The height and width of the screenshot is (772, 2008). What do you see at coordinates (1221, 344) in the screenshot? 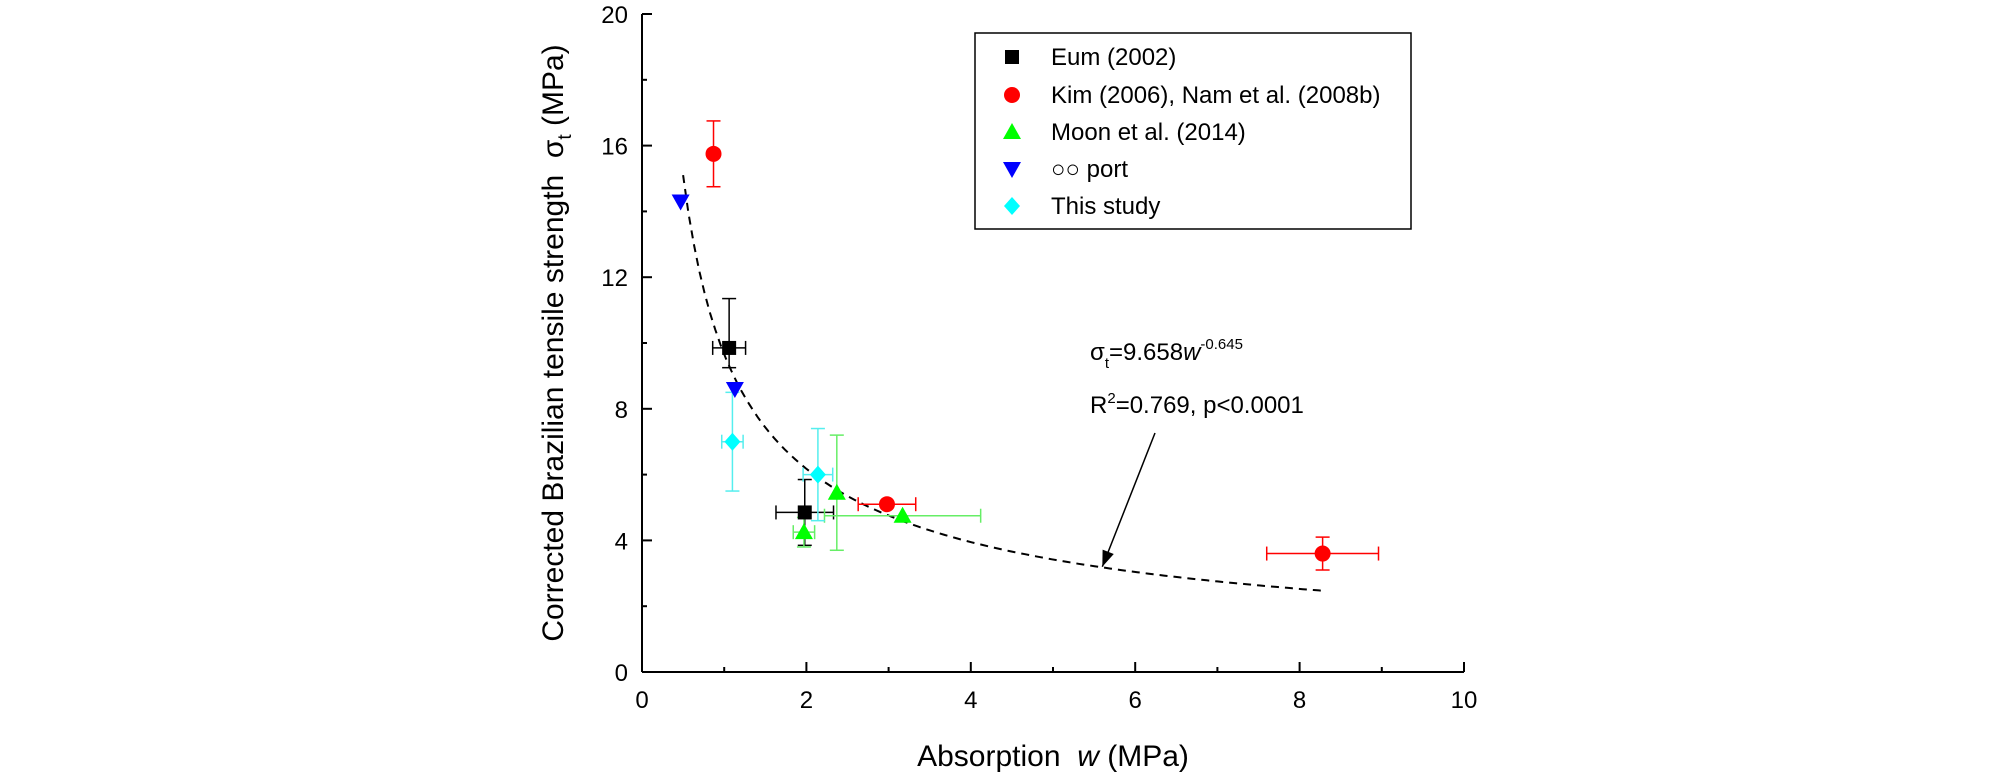
I see `fit-equation-exp: -0.645` at bounding box center [1221, 344].